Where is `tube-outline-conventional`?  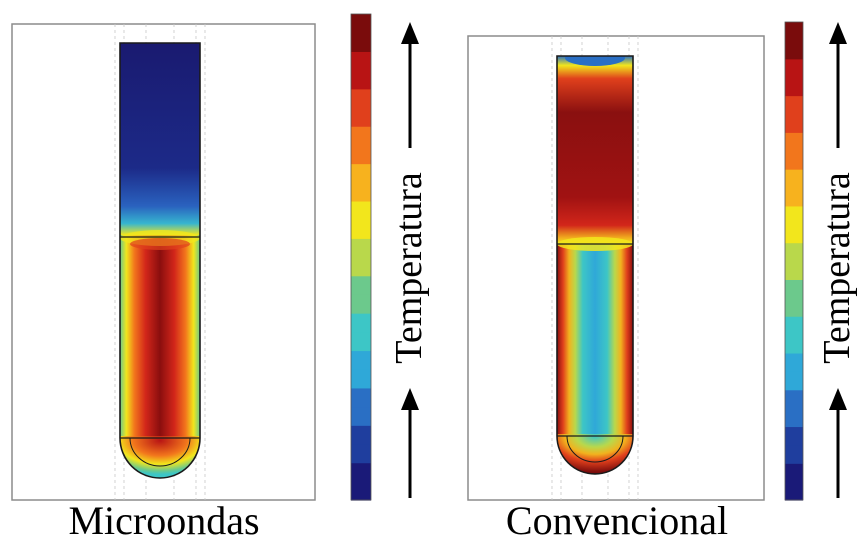 tube-outline-conventional is located at coordinates (595, 265).